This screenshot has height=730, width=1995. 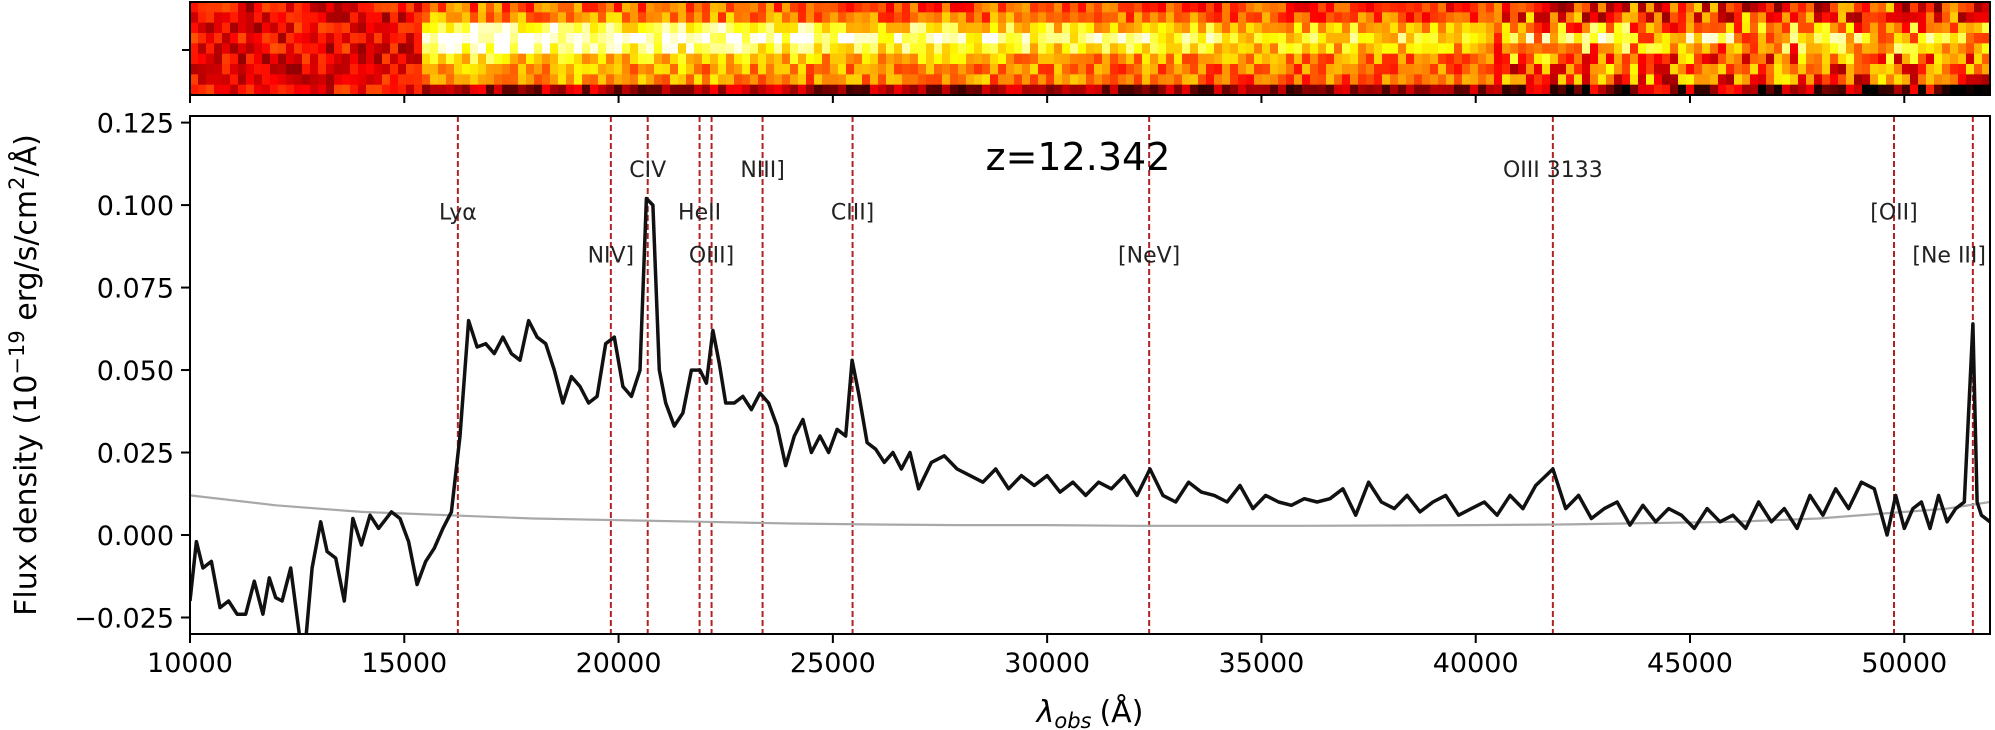 What do you see at coordinates (1090, 48) in the screenshot?
I see `spectrum-2d-frame` at bounding box center [1090, 48].